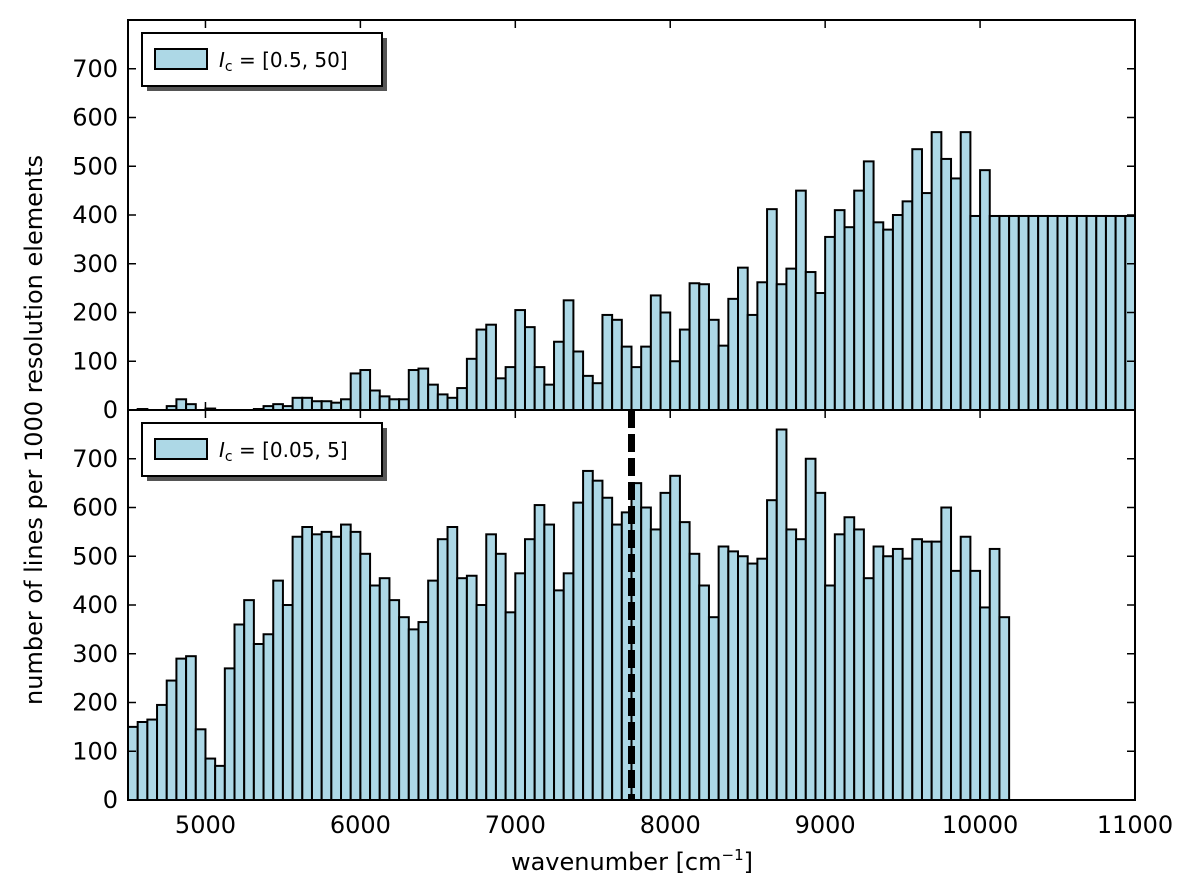 This screenshot has width=1200, height=895. What do you see at coordinates (980, 825) in the screenshot?
I see `x-tick-label: 10000` at bounding box center [980, 825].